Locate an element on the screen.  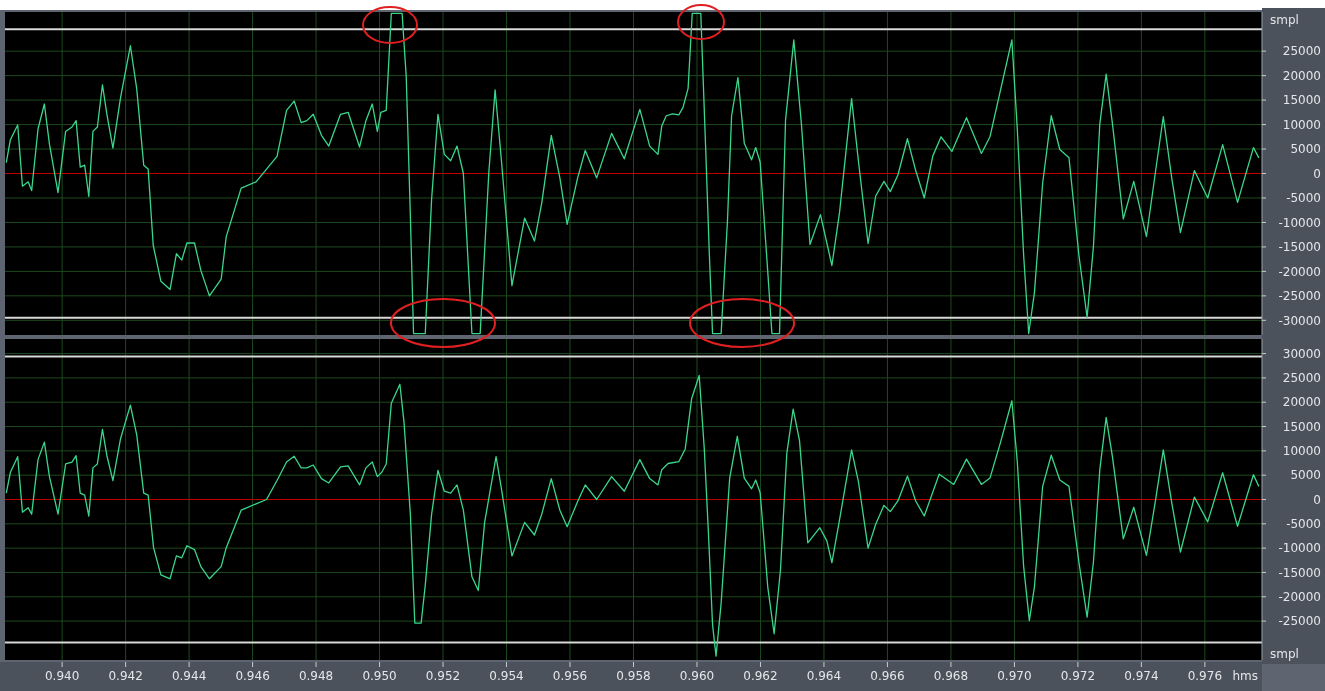
x-tick-label: 0.956 is located at coordinates (570, 676).